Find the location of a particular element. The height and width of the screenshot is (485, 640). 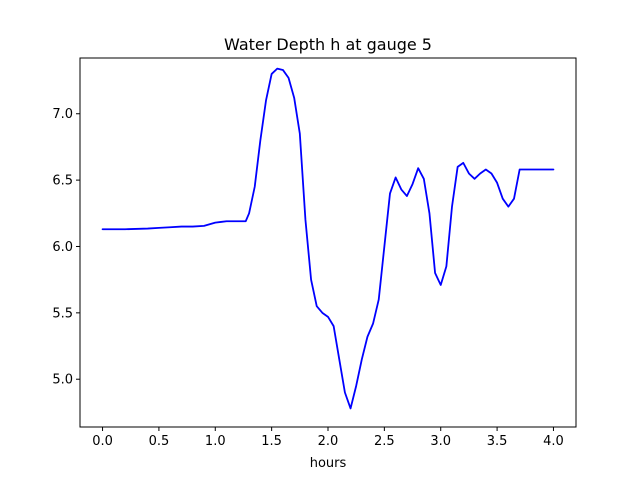

y-tick-label: 6.5 is located at coordinates (62, 181).